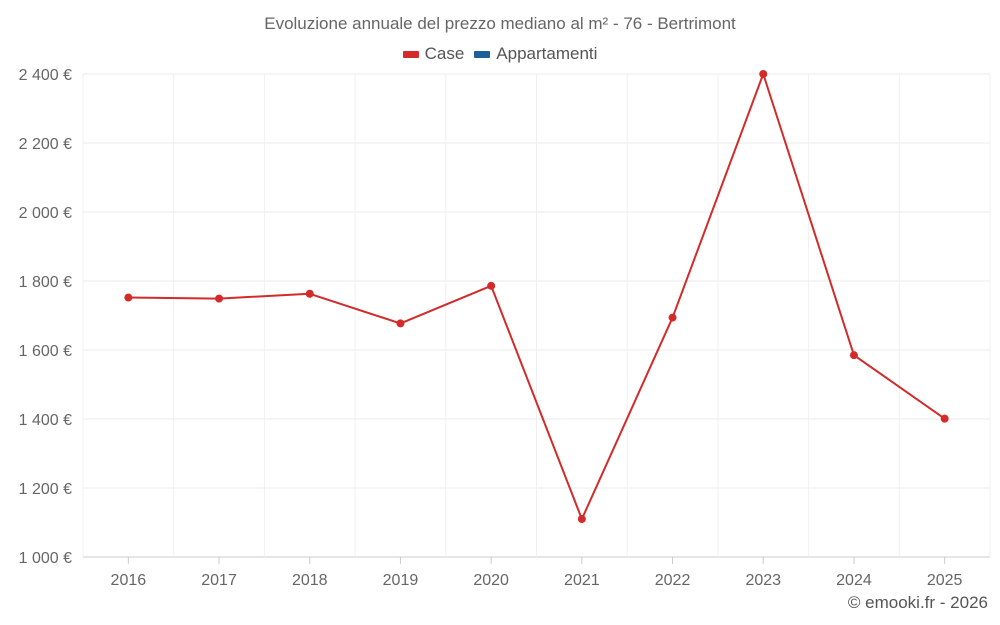 The height and width of the screenshot is (625, 1000). I want to click on chart-legend: Case Appartamenti, so click(500, 54).